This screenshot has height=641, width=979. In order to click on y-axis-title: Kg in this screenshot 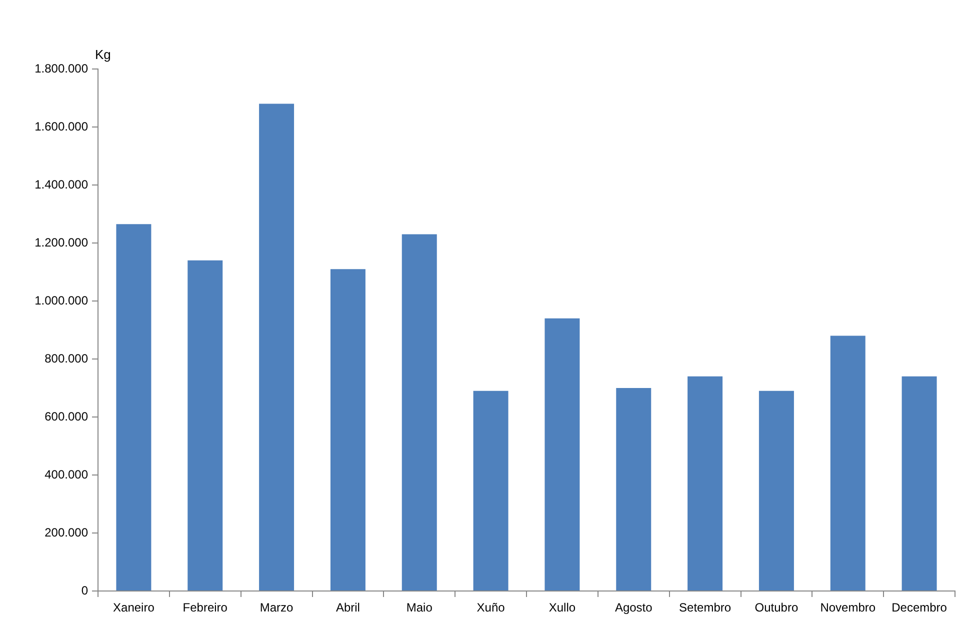, I will do `click(103, 54)`.